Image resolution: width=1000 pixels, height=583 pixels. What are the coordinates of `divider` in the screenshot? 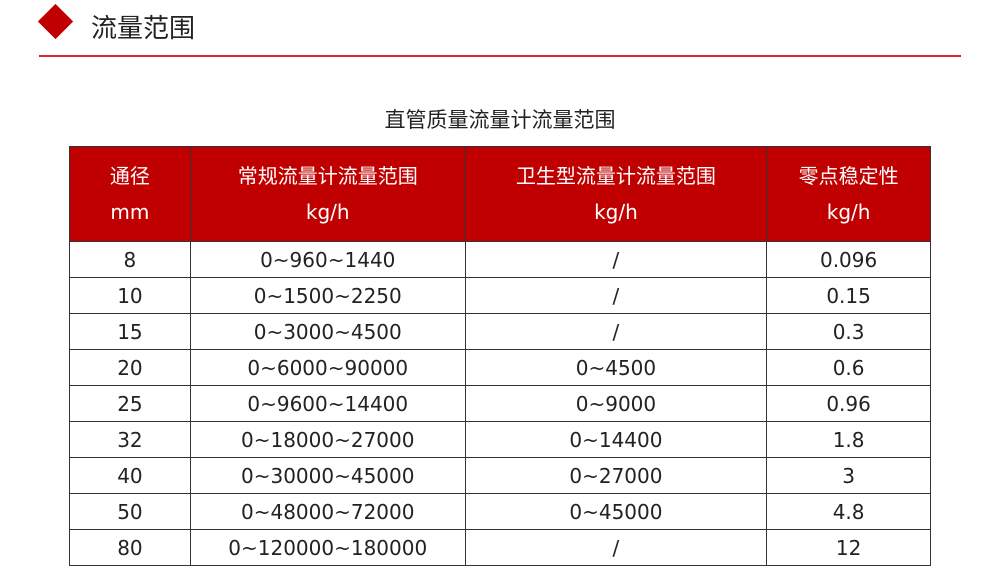 It's located at (500, 56).